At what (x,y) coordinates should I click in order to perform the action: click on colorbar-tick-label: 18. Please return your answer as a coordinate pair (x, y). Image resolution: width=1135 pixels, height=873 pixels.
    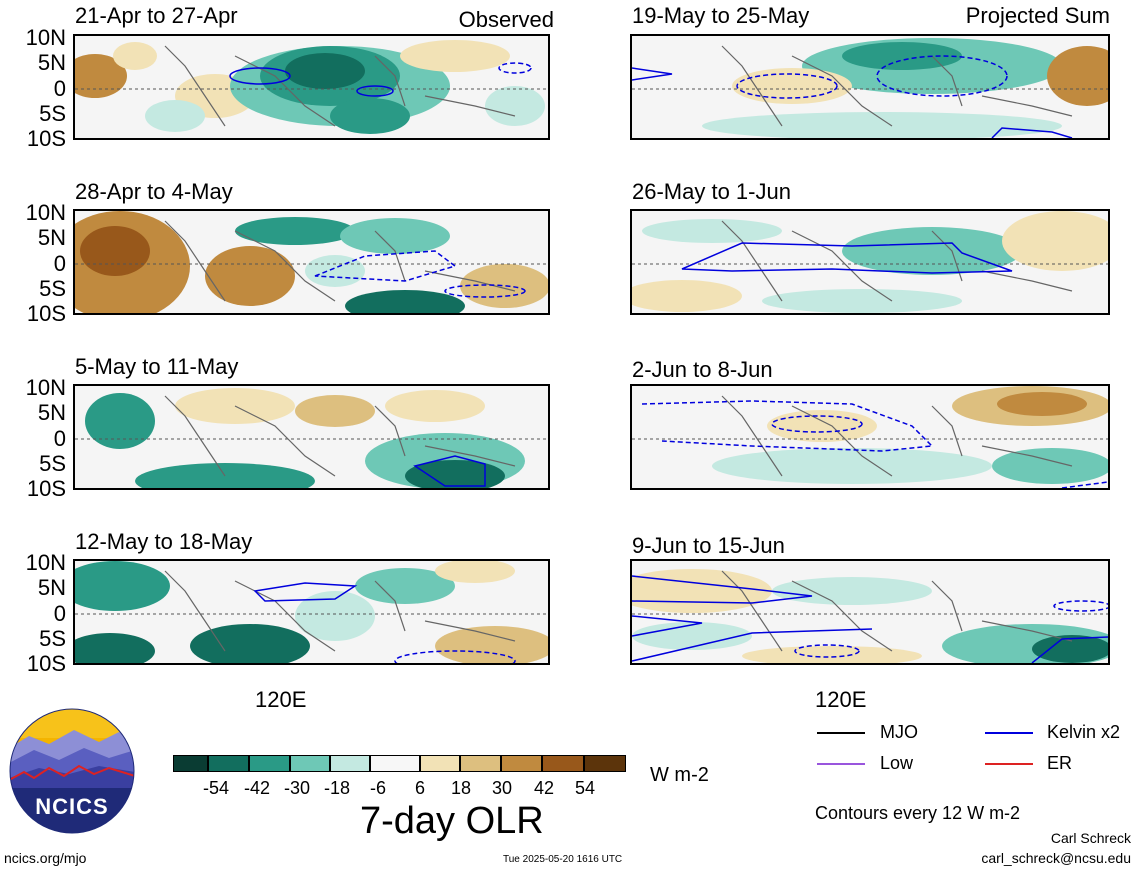
    Looking at the image, I should click on (461, 788).